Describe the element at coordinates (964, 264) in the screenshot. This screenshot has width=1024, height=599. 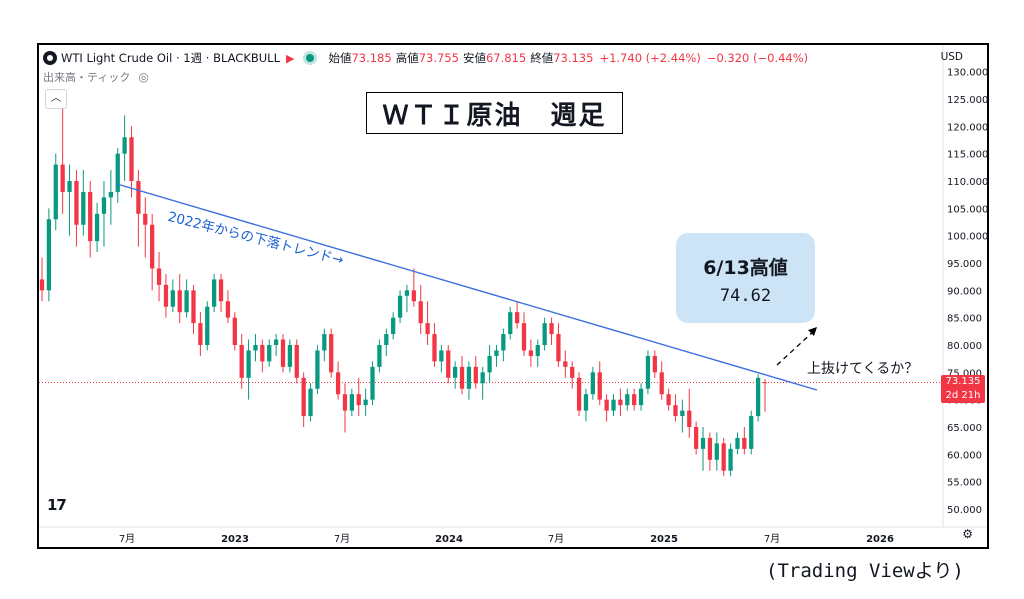
I see `y-tick-label: 95.000` at that location.